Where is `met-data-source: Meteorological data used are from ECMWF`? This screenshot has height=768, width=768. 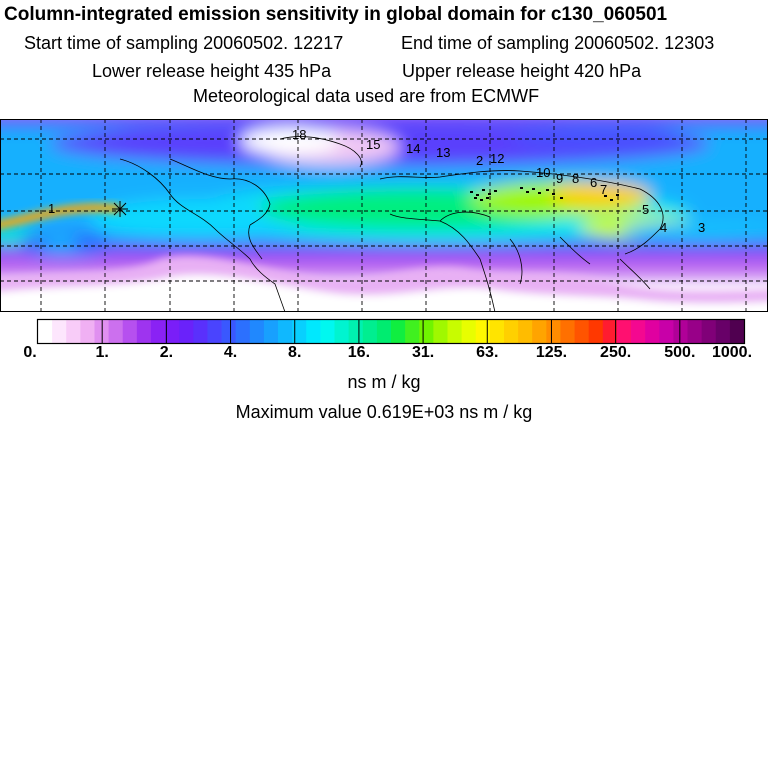
met-data-source: Meteorological data used are from ECMWF is located at coordinates (366, 96).